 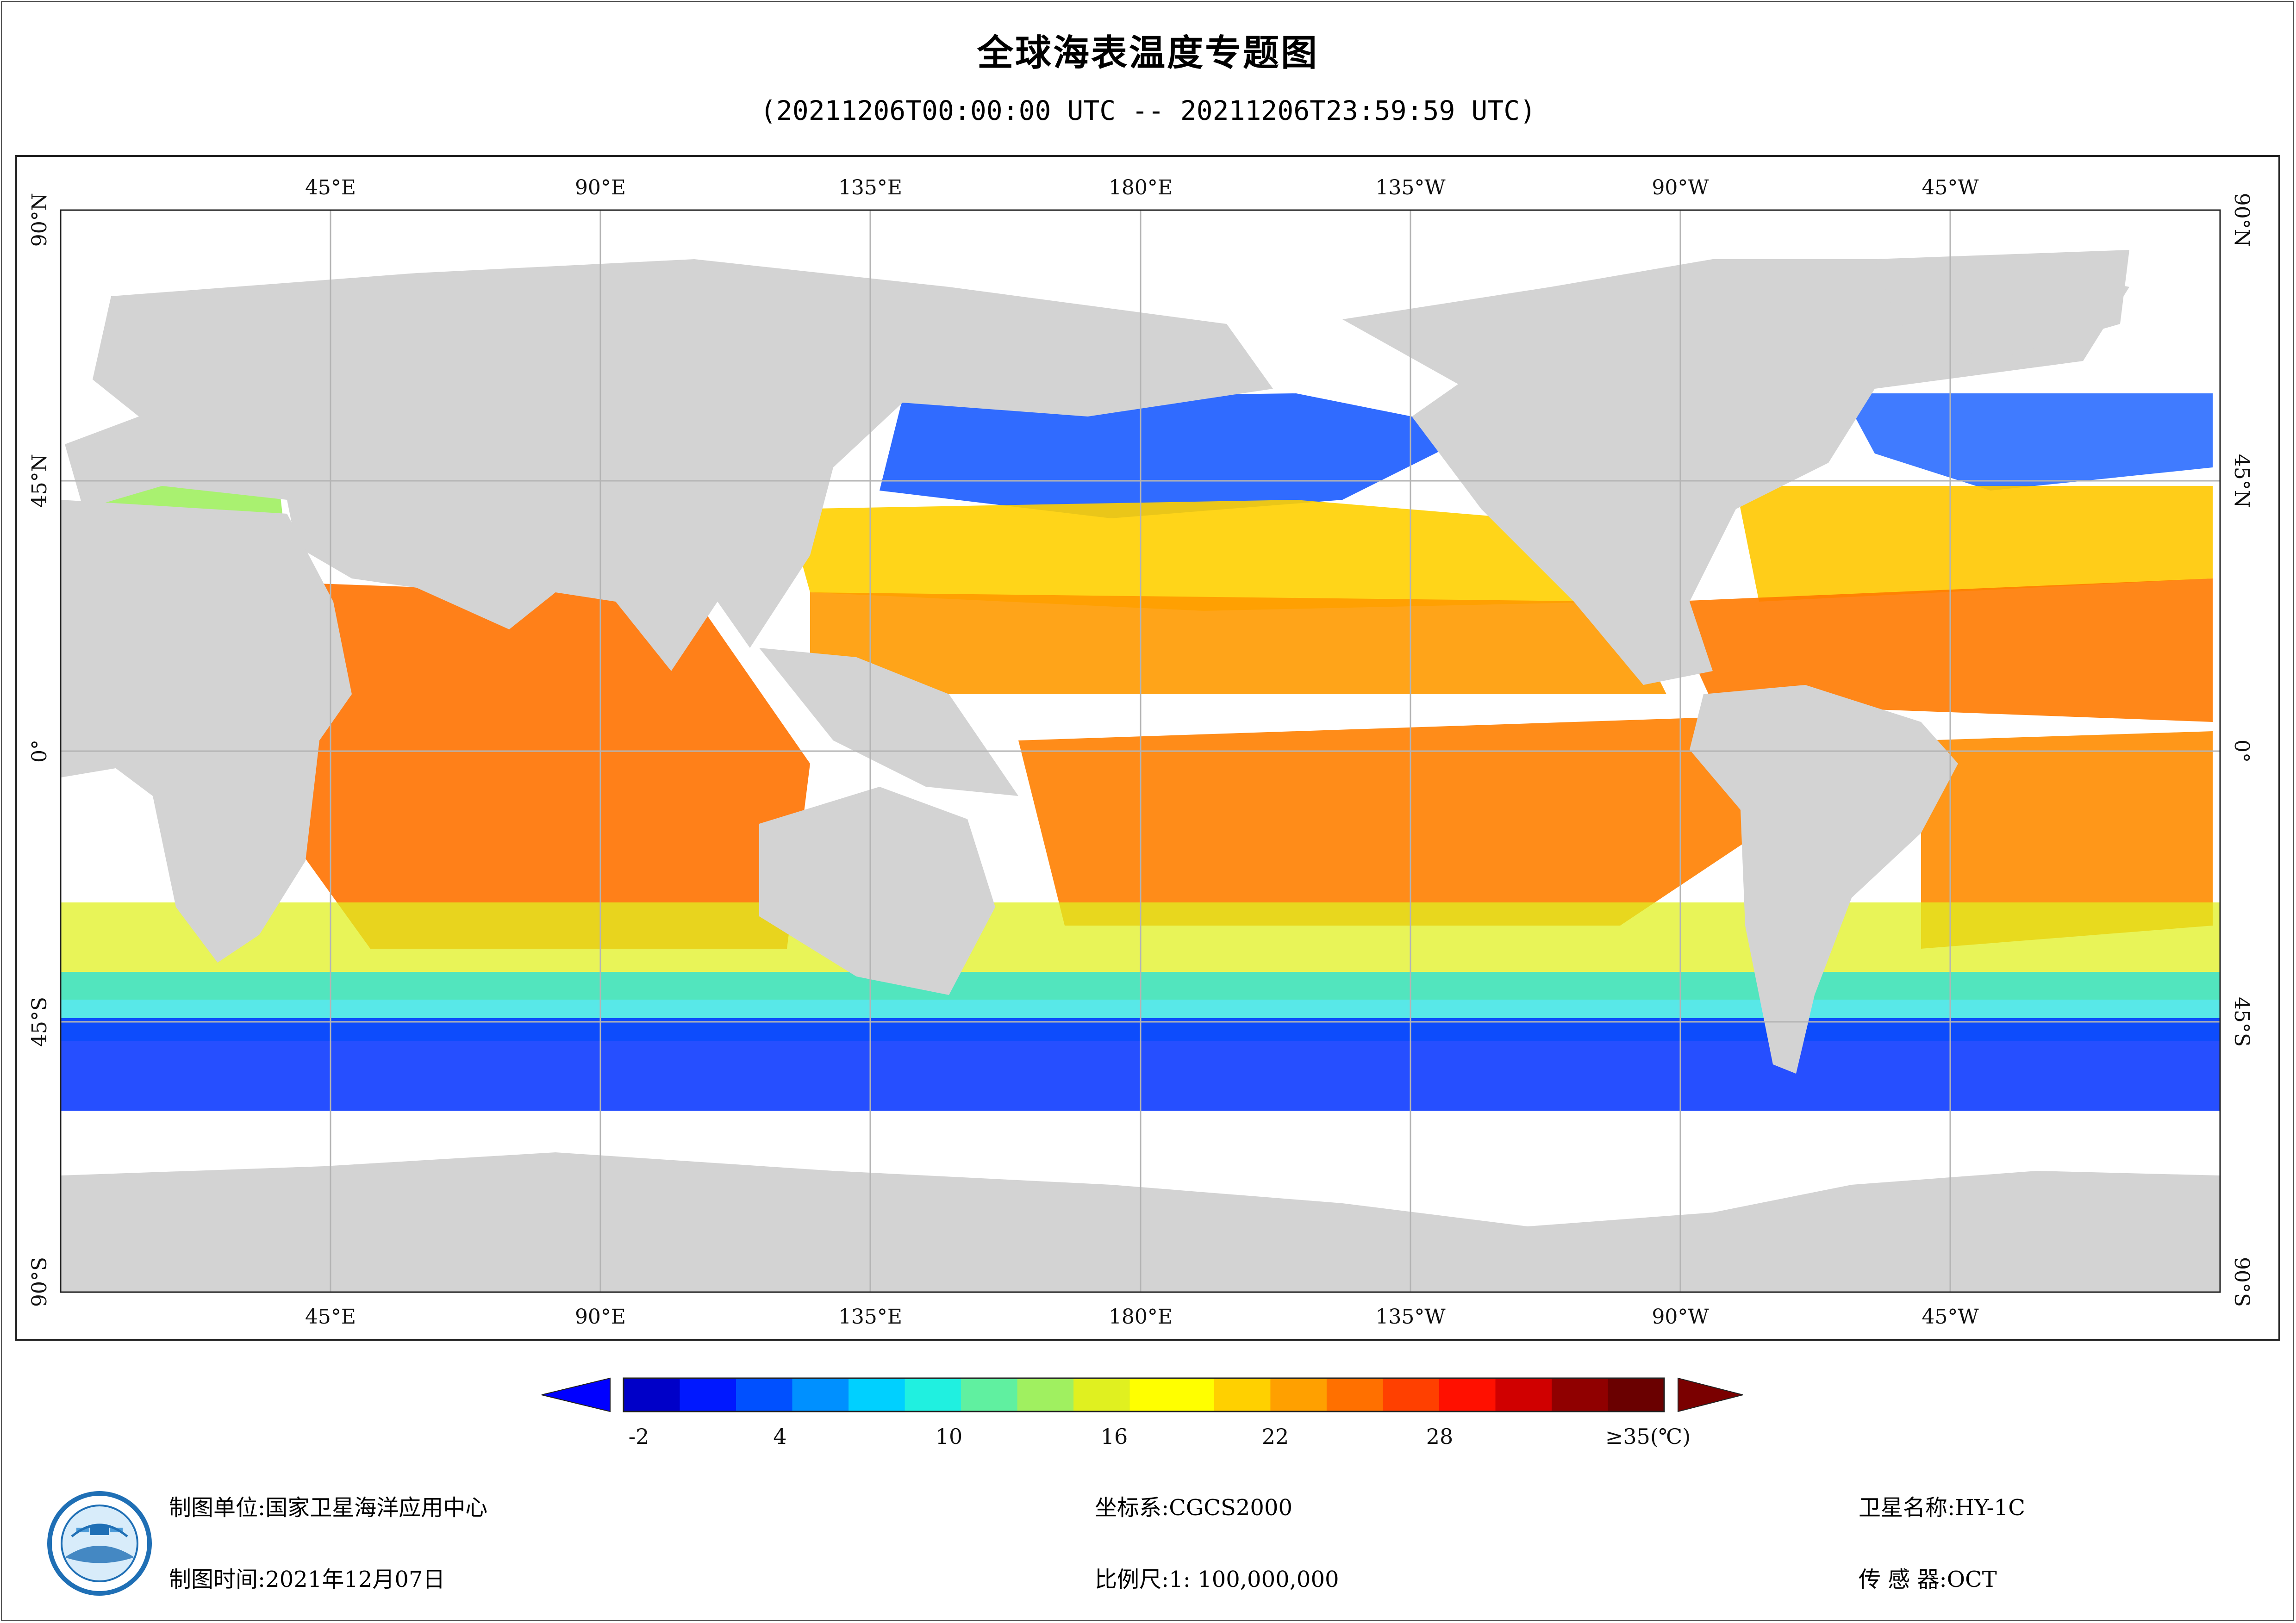 I want to click on lon-label-bottom-0: 45°E, so click(x=330, y=1317).